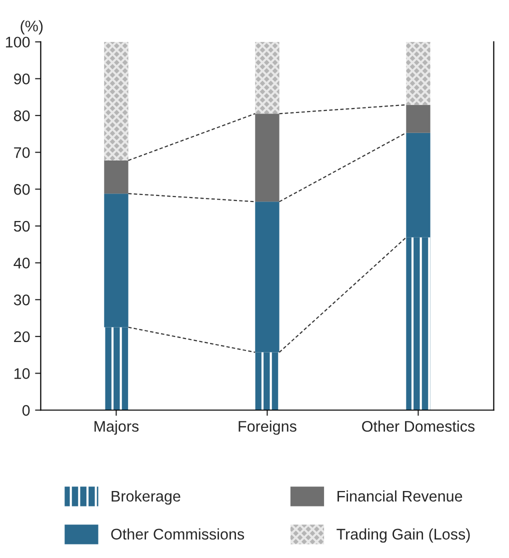  I want to click on y-tick-label: 10, so click(22, 373).